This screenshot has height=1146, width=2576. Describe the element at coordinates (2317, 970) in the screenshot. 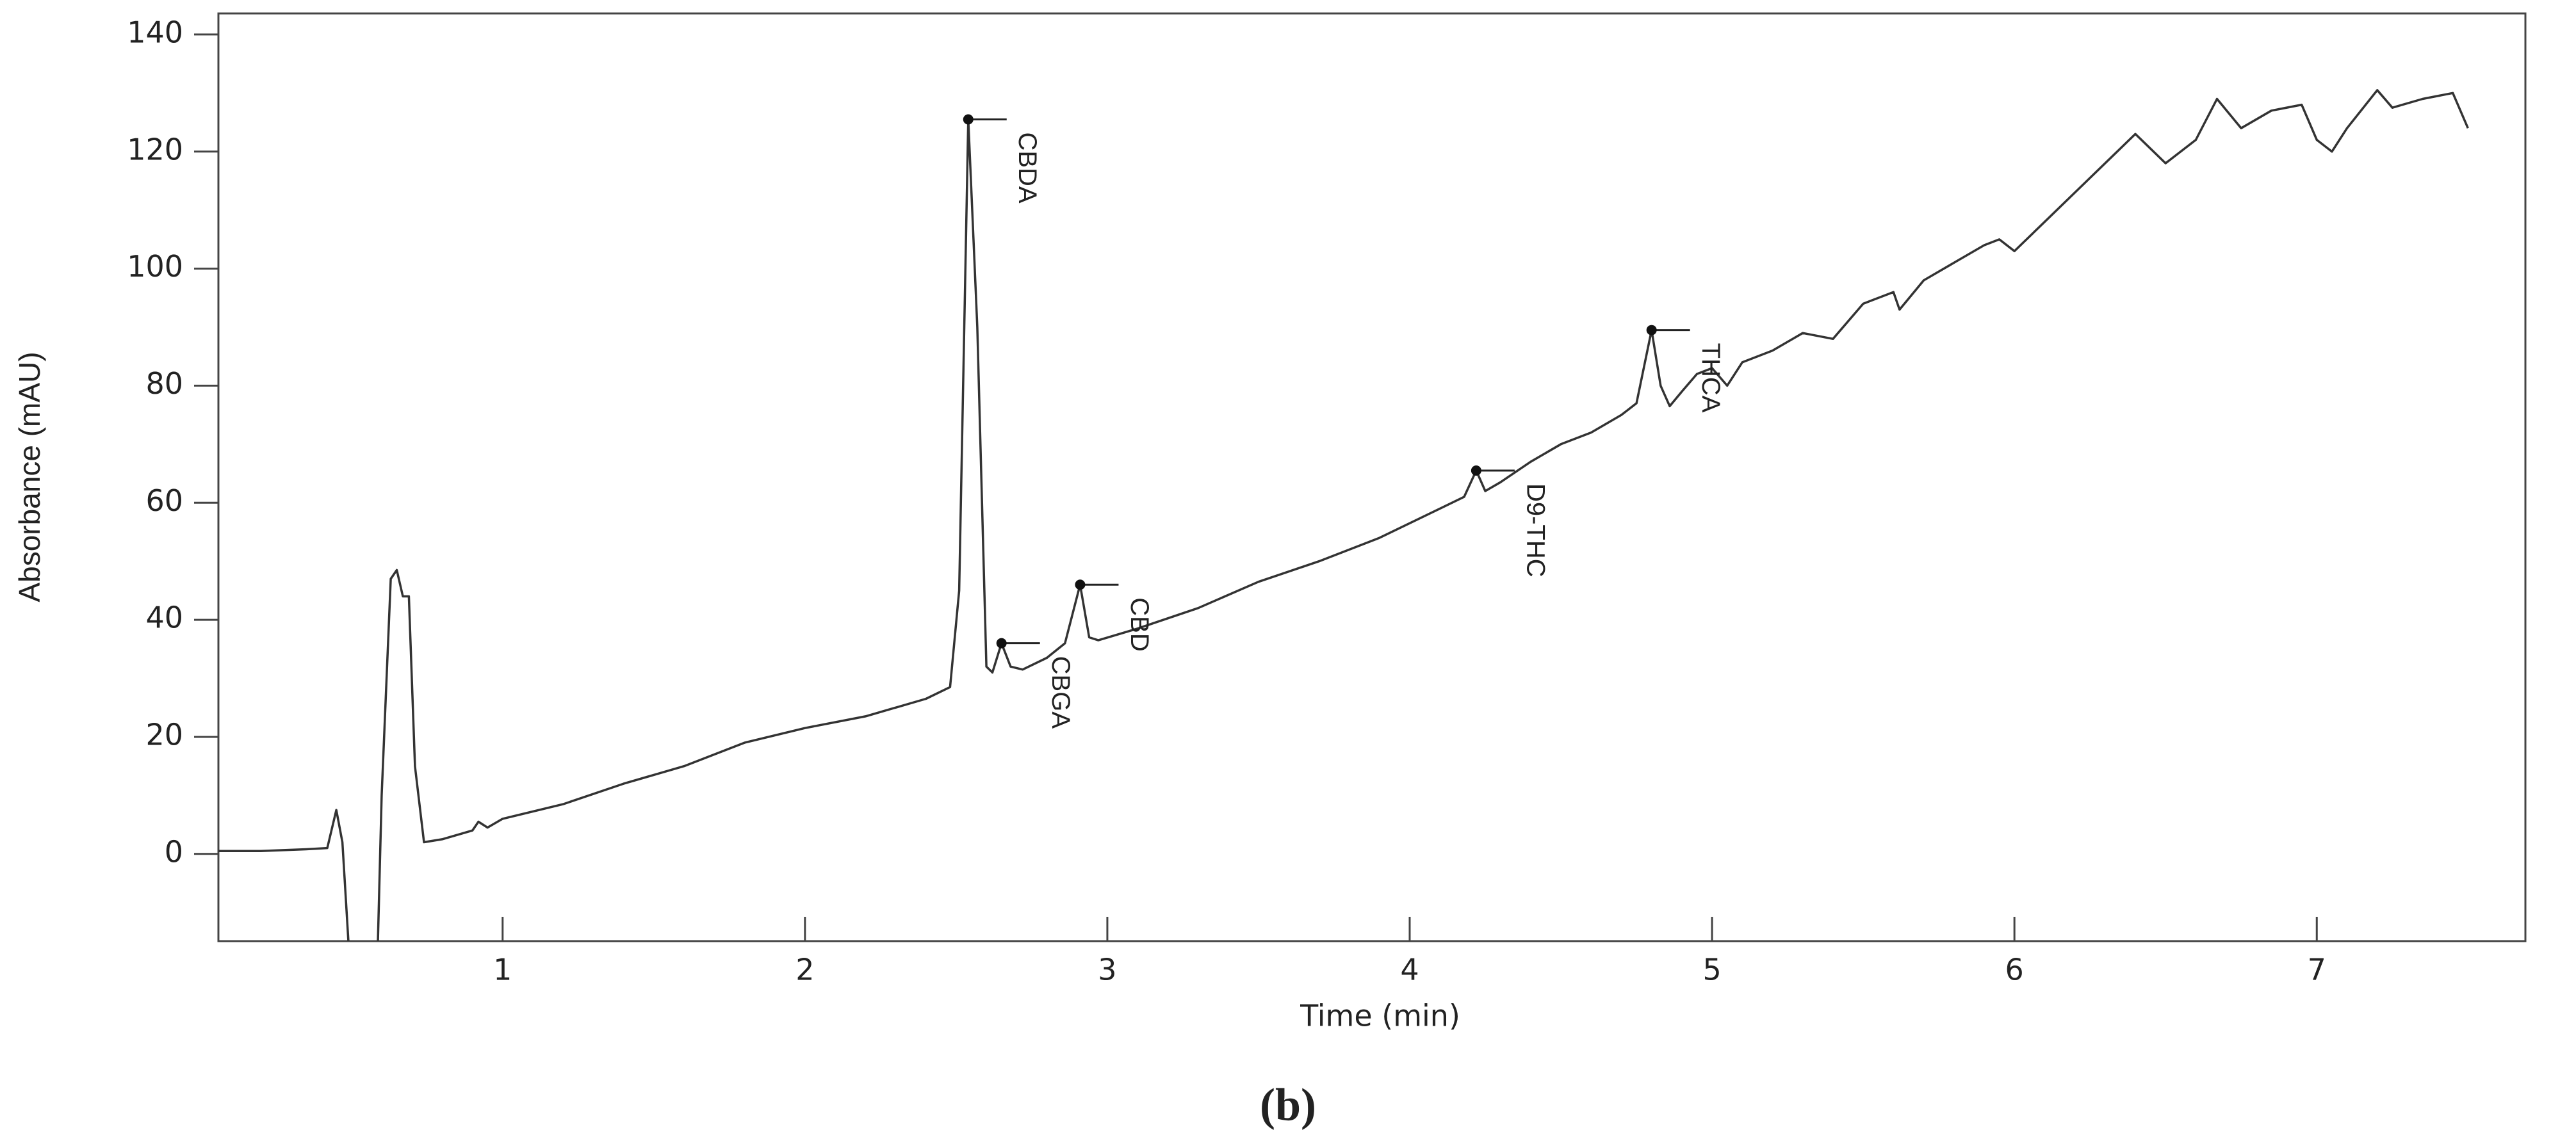

I see `x-tick-label: 7` at that location.